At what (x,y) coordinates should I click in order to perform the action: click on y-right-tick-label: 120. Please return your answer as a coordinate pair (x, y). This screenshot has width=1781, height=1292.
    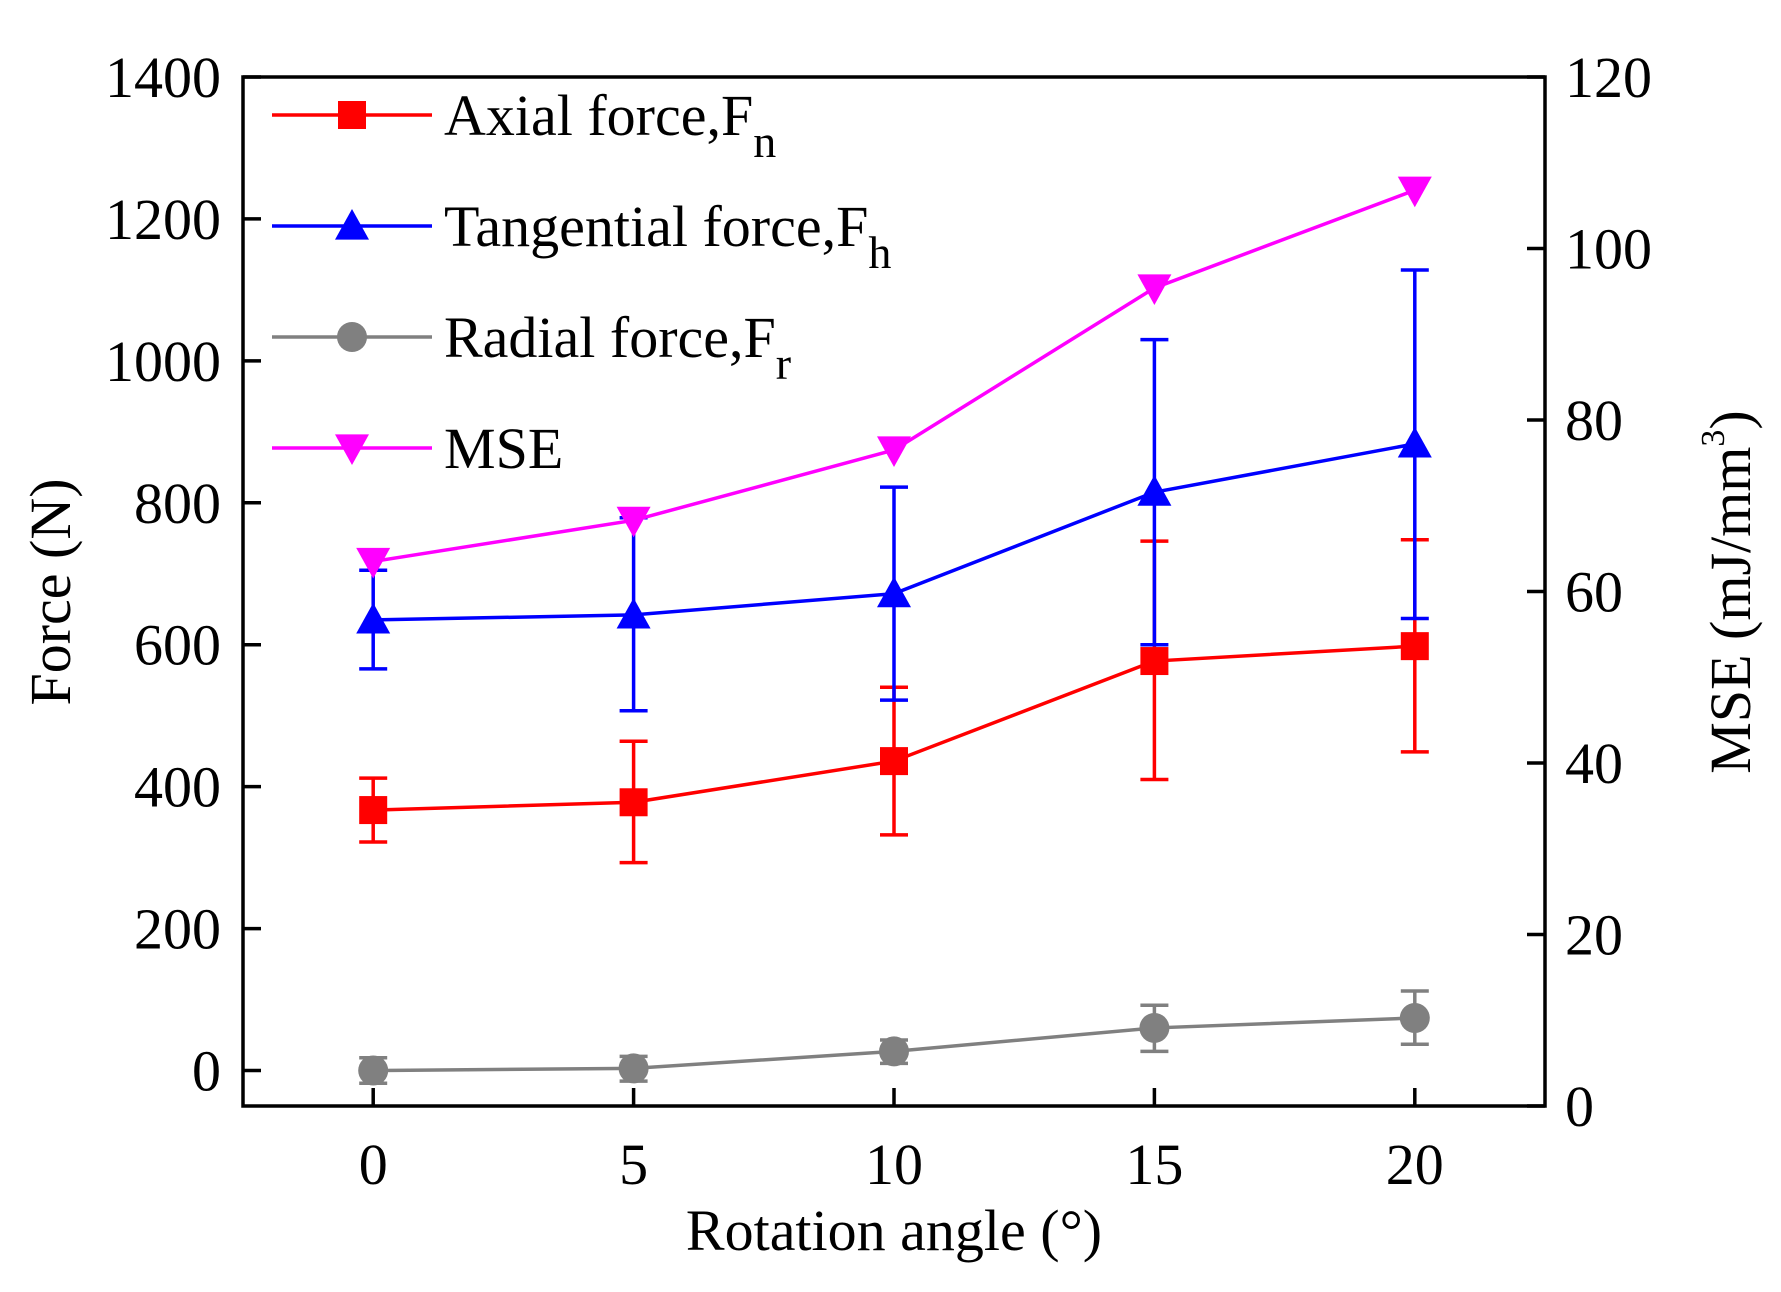
    Looking at the image, I should click on (1608, 77).